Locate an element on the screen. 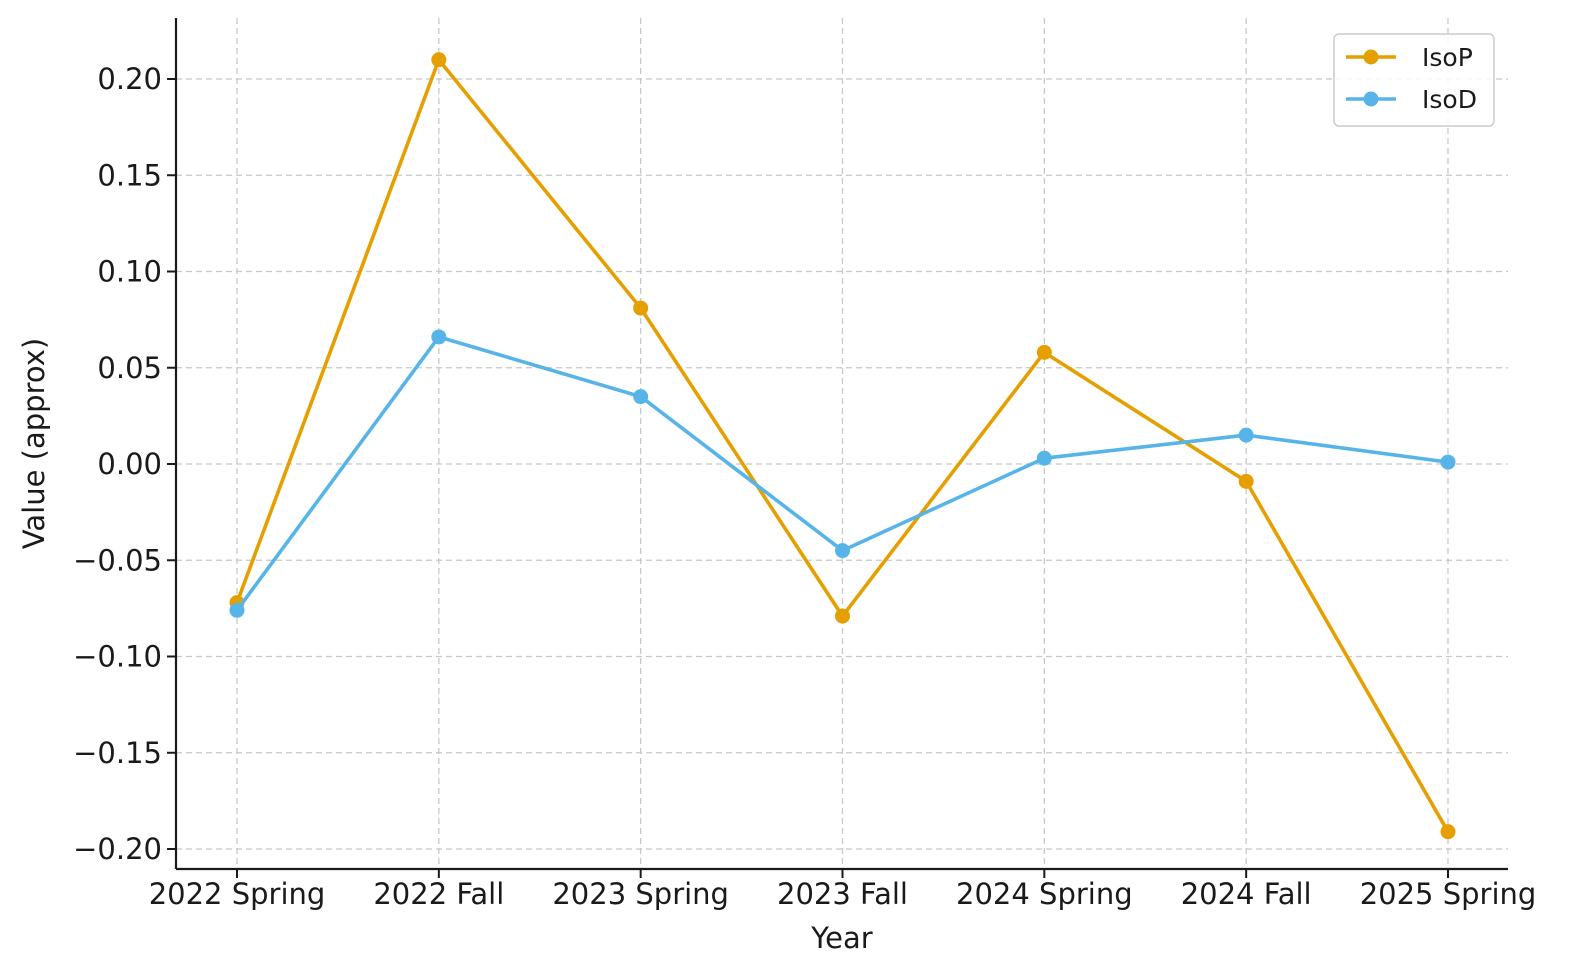 The image size is (1575, 980). legend: IsoP IsoD is located at coordinates (1414, 80).